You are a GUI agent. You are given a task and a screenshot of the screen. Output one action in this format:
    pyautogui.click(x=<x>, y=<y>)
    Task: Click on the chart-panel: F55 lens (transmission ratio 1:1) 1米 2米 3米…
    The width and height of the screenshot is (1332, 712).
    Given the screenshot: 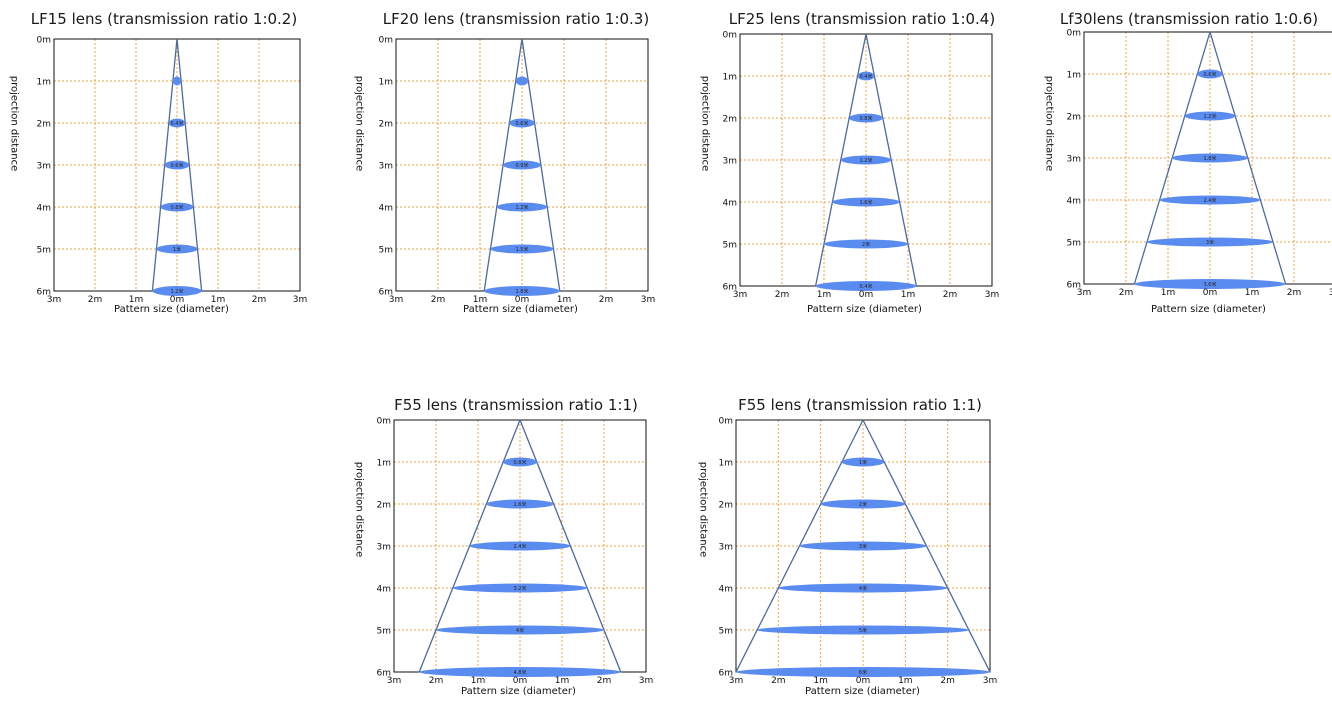 What is the action you would take?
    pyautogui.click(x=859, y=552)
    